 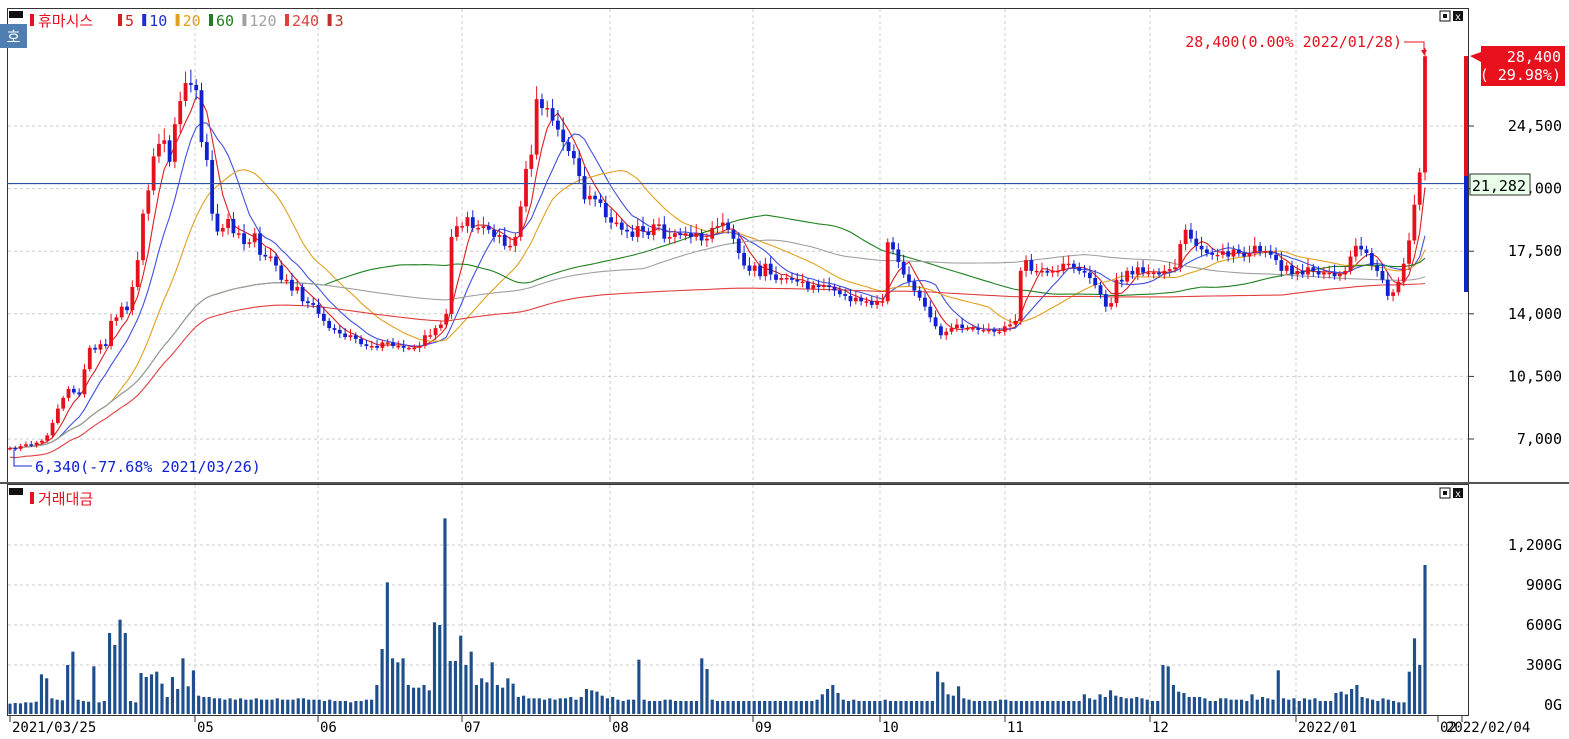 What do you see at coordinates (1451, 493) in the screenshot?
I see `volume-panel-controls: x` at bounding box center [1451, 493].